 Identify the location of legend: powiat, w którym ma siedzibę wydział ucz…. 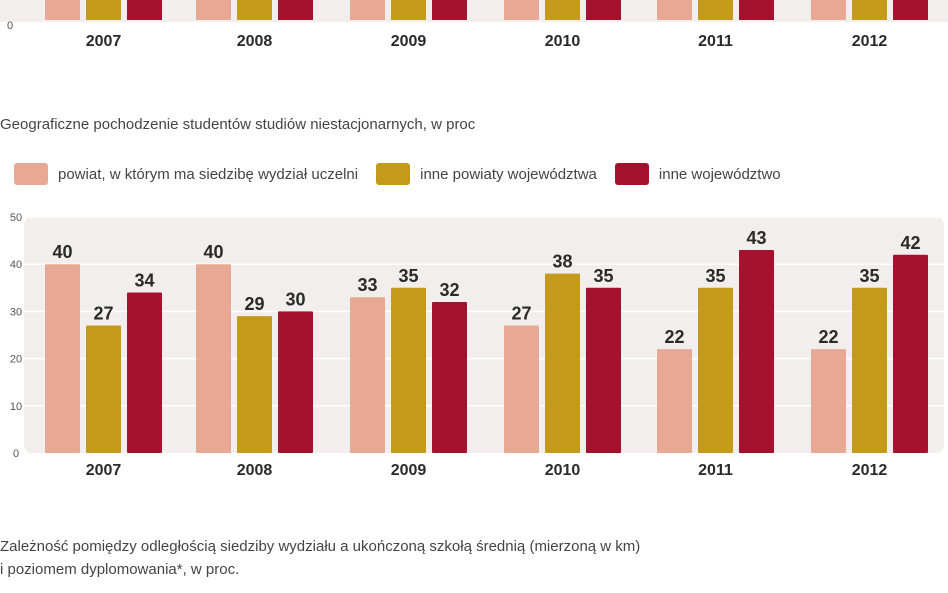
(406, 174).